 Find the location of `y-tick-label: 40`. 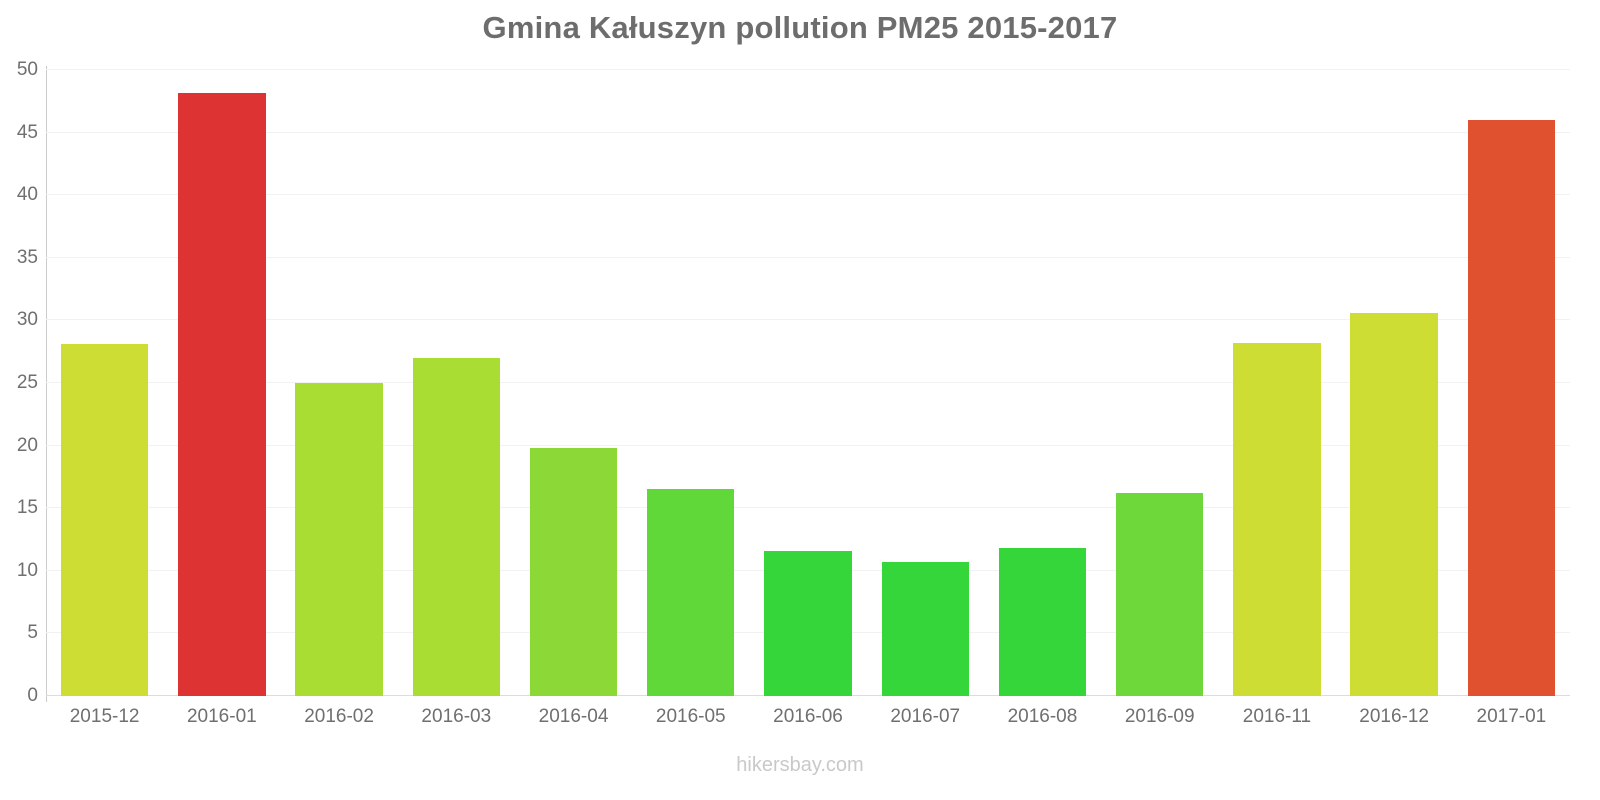

y-tick-label: 40 is located at coordinates (27, 195).